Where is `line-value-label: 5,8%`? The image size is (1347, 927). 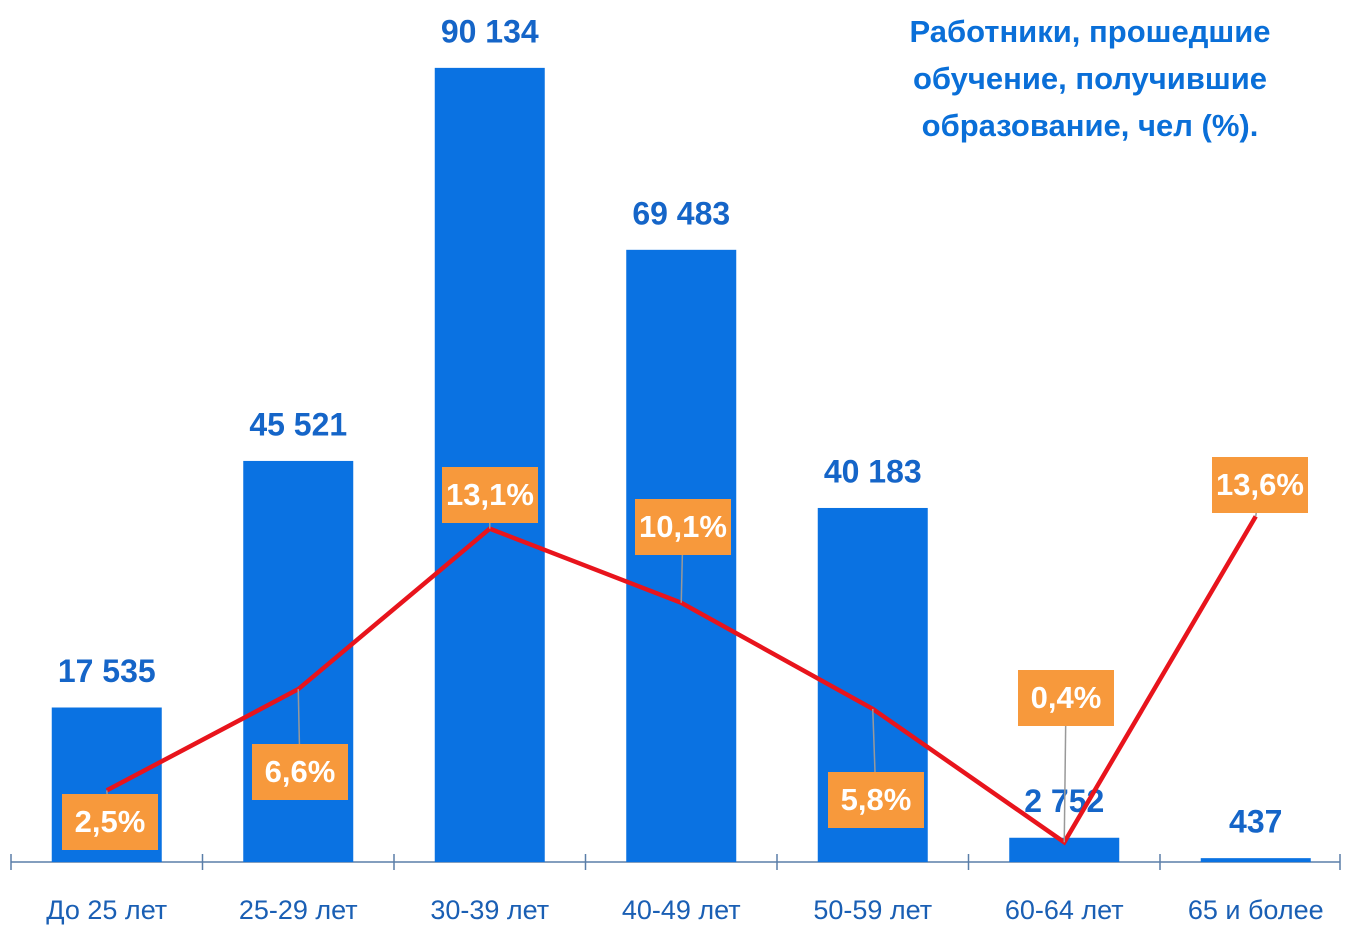
line-value-label: 5,8% is located at coordinates (876, 799).